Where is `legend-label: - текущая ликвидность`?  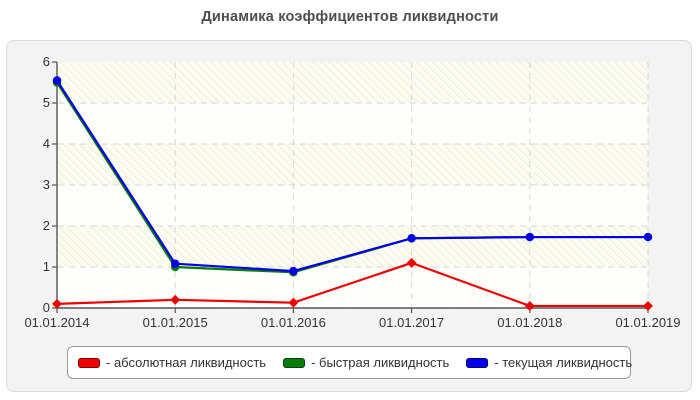 legend-label: - текущая ликвидность is located at coordinates (563, 362).